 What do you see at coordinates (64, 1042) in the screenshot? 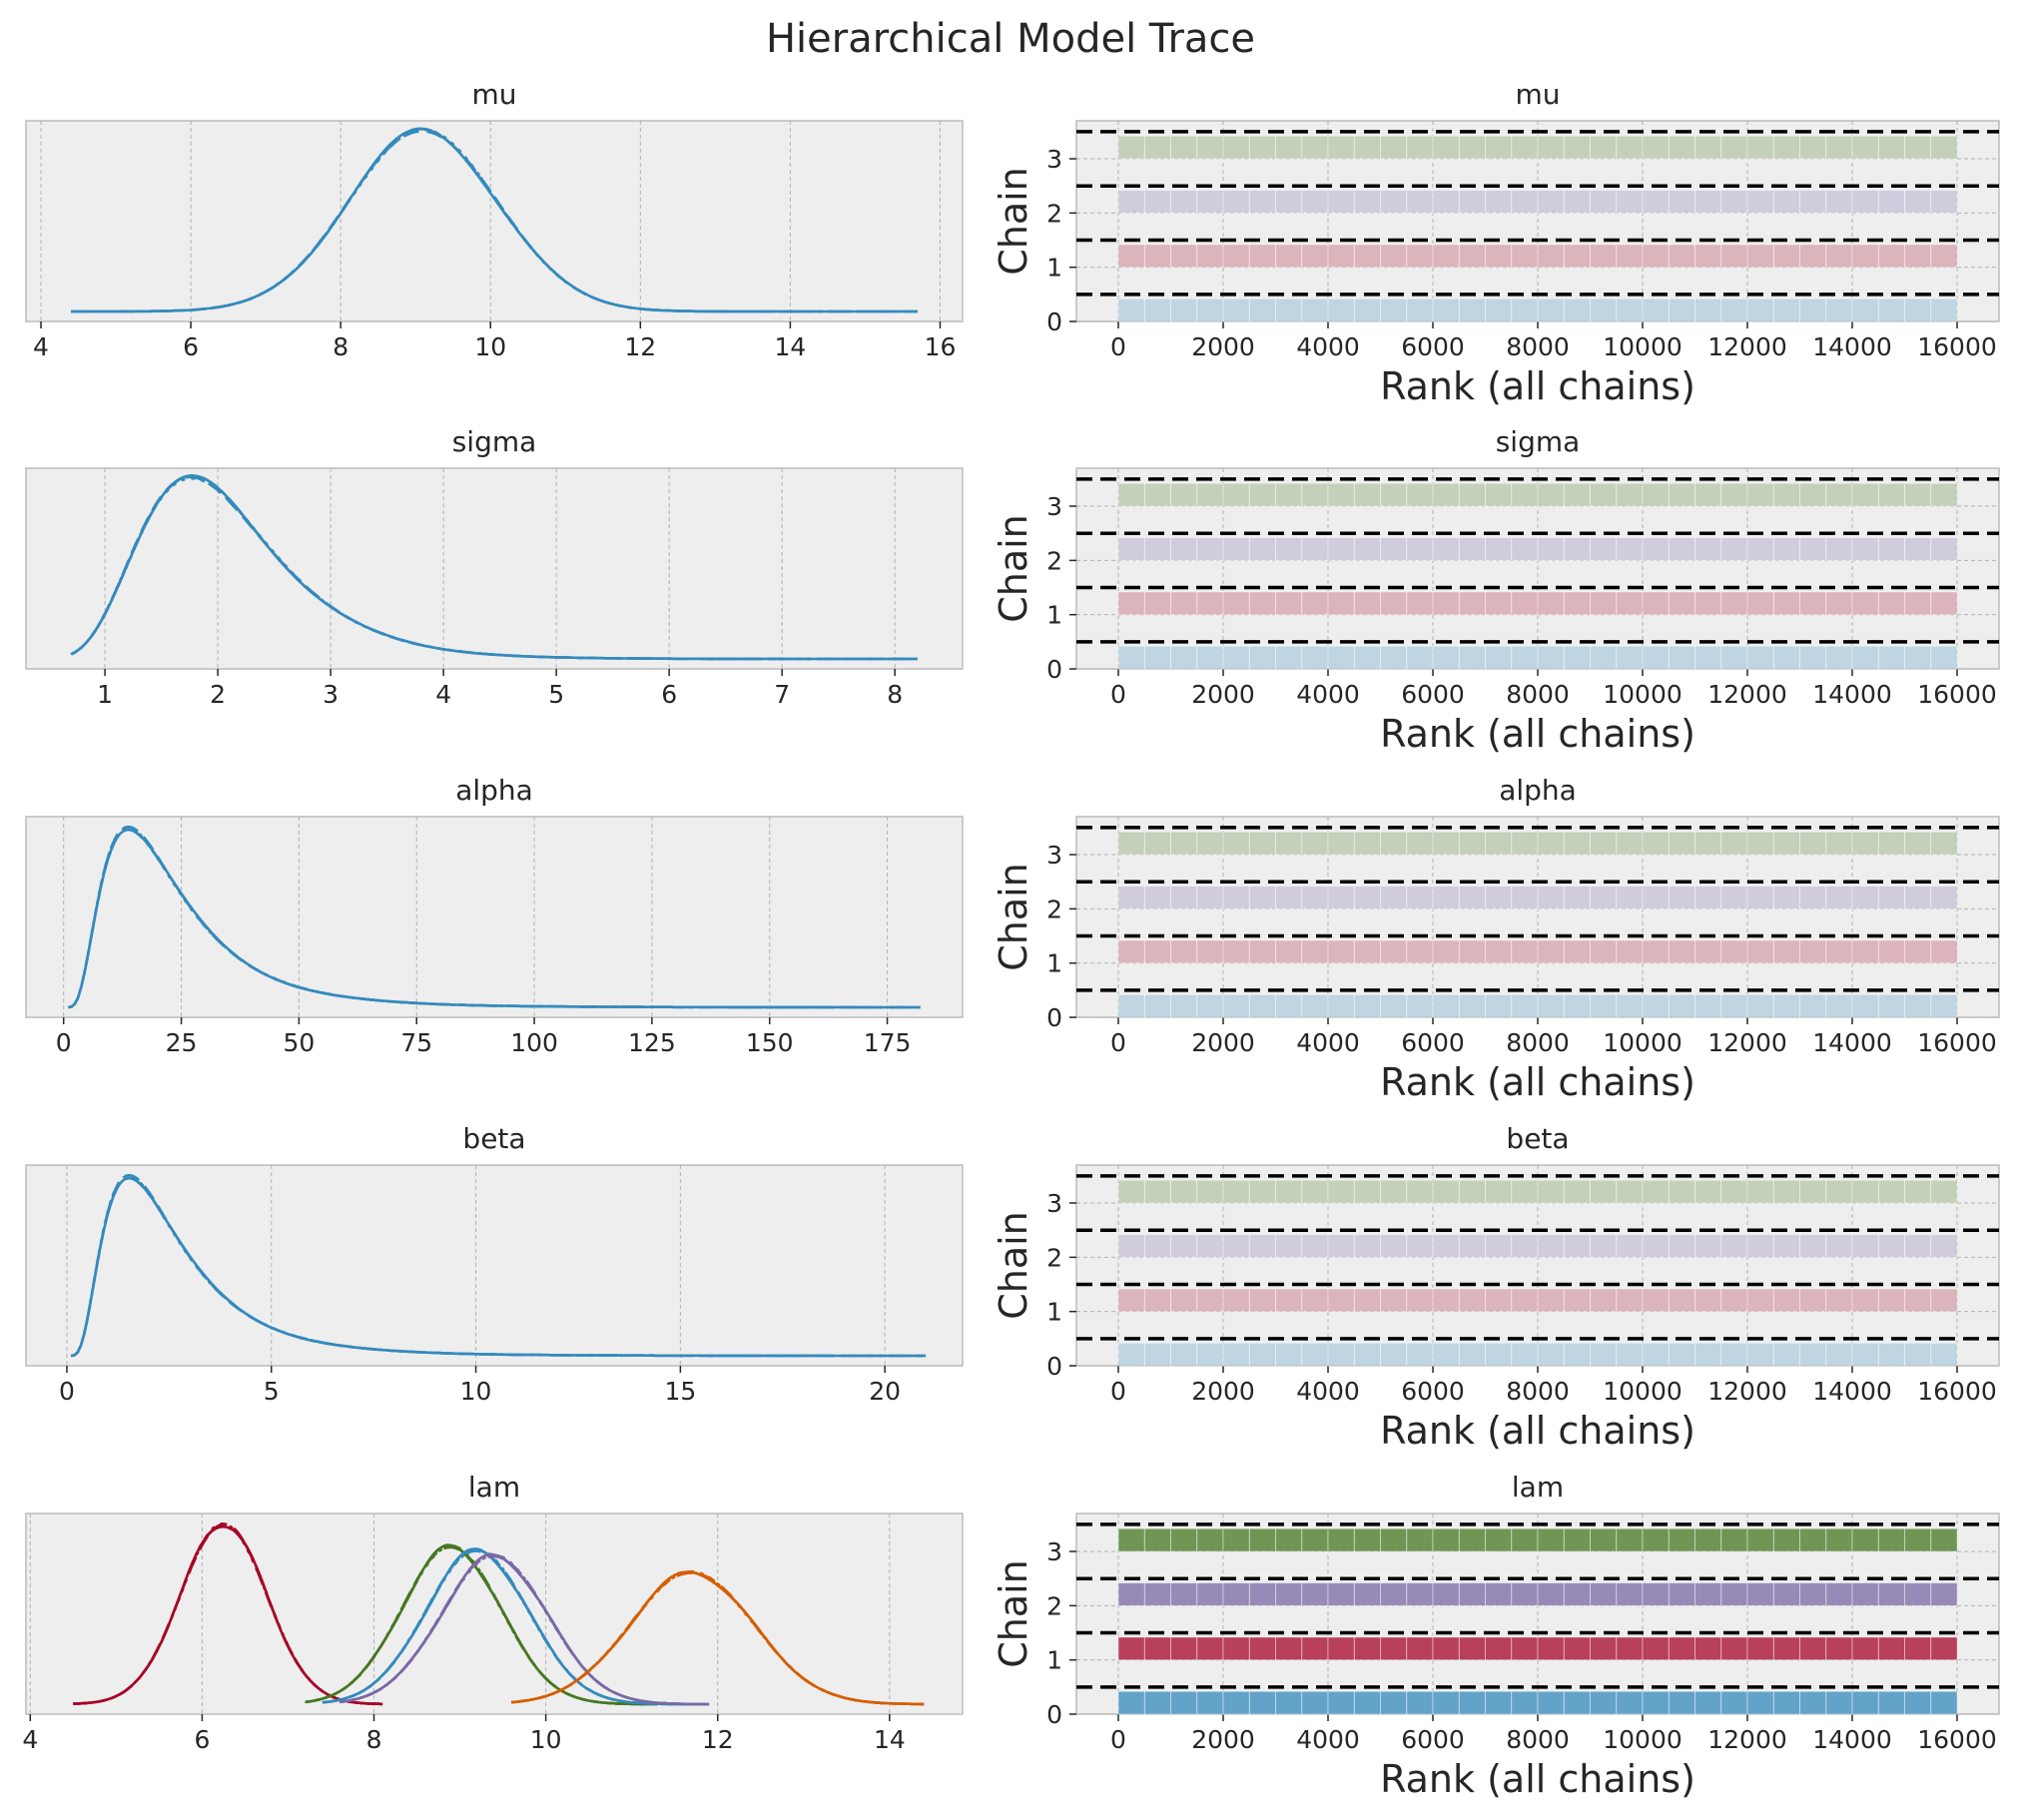
I see `tick-label: 0` at bounding box center [64, 1042].